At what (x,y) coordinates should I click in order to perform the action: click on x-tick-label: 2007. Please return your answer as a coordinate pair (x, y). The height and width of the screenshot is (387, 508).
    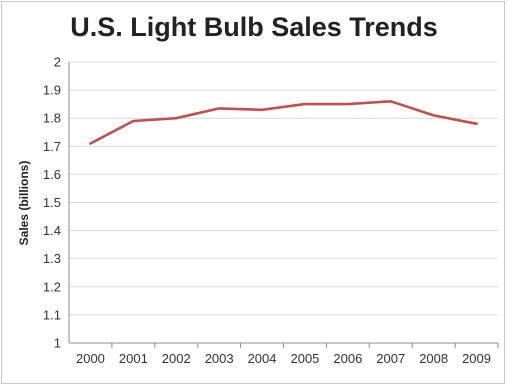
    Looking at the image, I should click on (390, 358).